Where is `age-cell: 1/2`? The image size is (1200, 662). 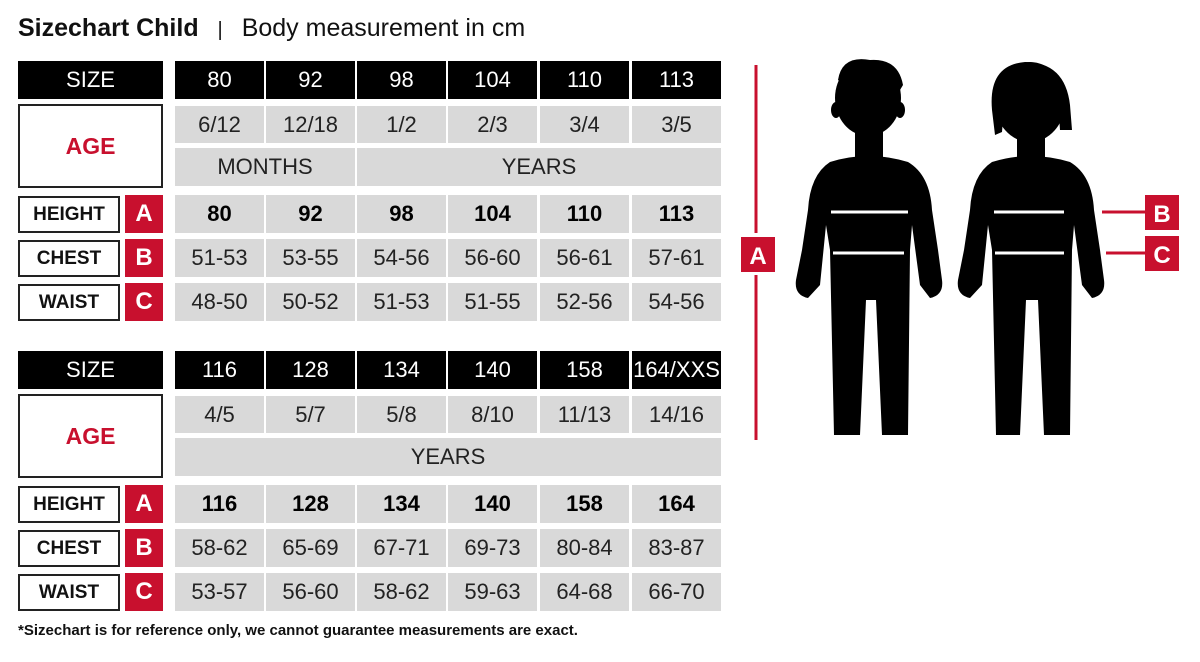 age-cell: 1/2 is located at coordinates (401, 124).